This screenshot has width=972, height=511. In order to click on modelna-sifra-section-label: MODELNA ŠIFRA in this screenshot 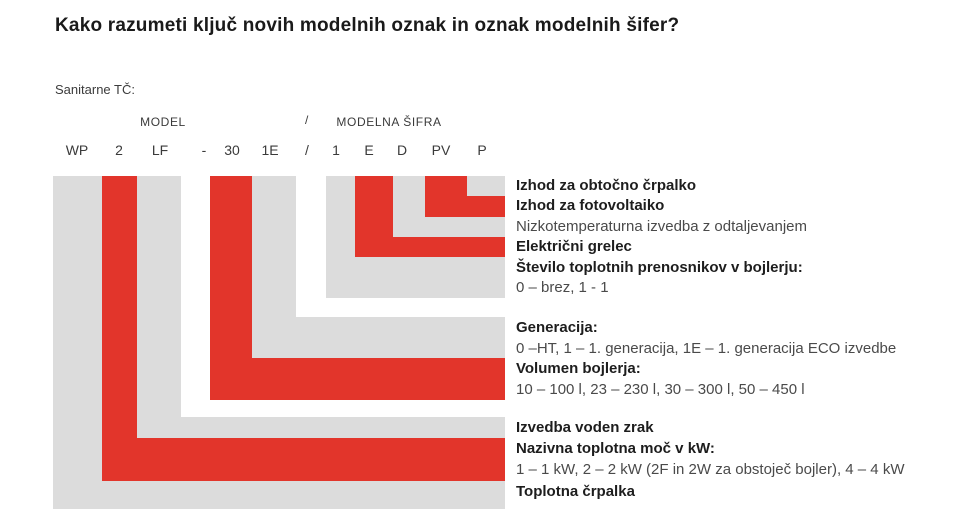, I will do `click(389, 122)`.